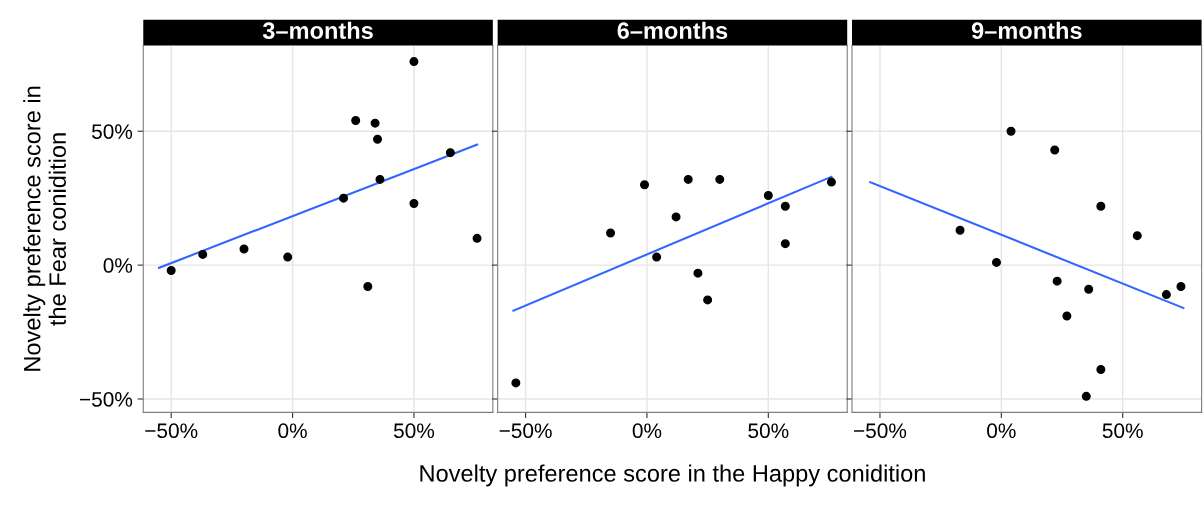 The width and height of the screenshot is (1204, 506). I want to click on y-tick-label: 50%, so click(112, 131).